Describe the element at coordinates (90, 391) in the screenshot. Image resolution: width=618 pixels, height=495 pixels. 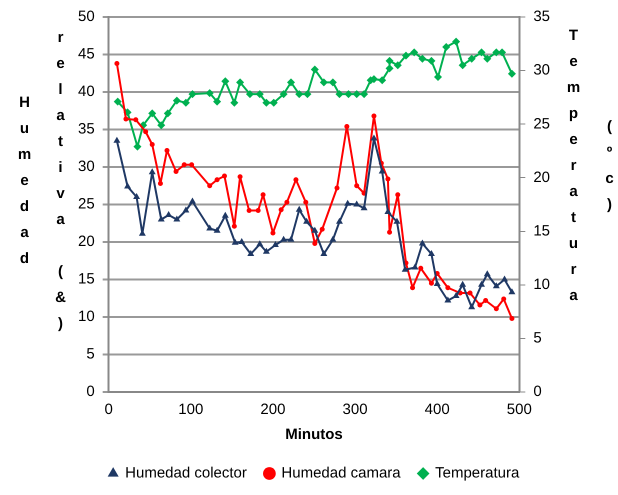
I see `y-tick-label: 0` at that location.